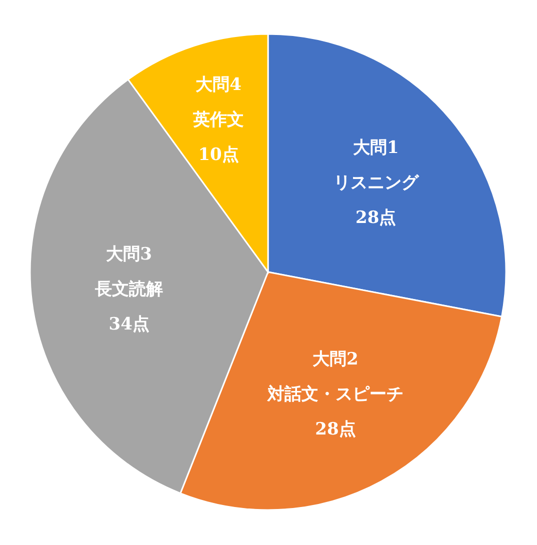  What do you see at coordinates (335, 377) in the screenshot?
I see `slice-label: 大問2 対話文・スピーチ` at bounding box center [335, 377].